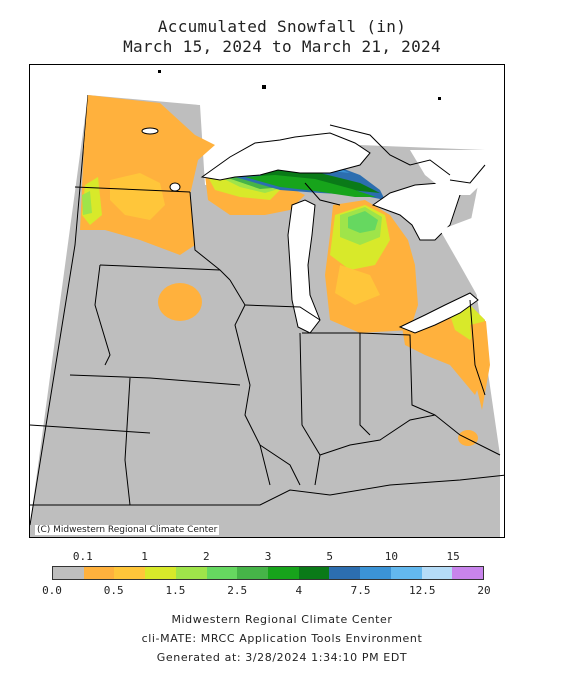 This screenshot has height=682, width=564. I want to click on legend-bottom-label: 0.5, so click(113, 590).